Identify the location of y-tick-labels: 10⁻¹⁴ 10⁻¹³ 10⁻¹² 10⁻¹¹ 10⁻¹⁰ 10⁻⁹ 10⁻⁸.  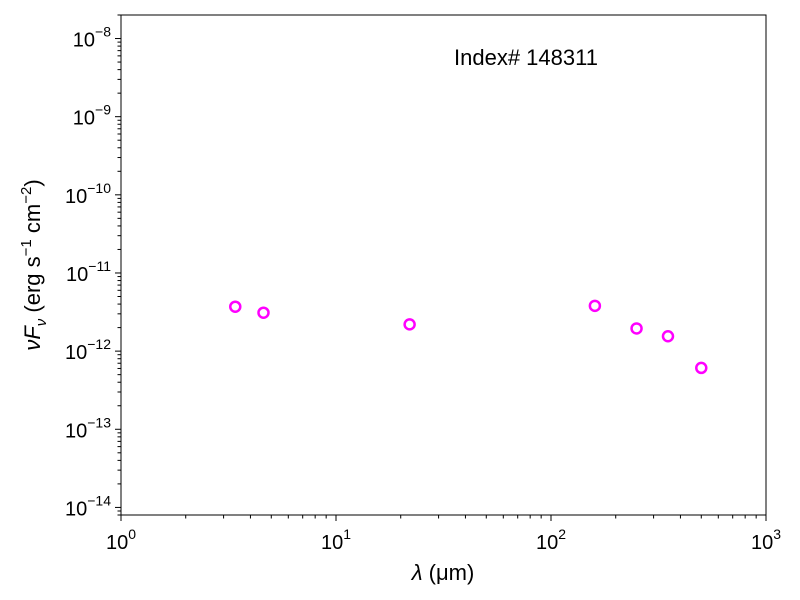
(88, 272).